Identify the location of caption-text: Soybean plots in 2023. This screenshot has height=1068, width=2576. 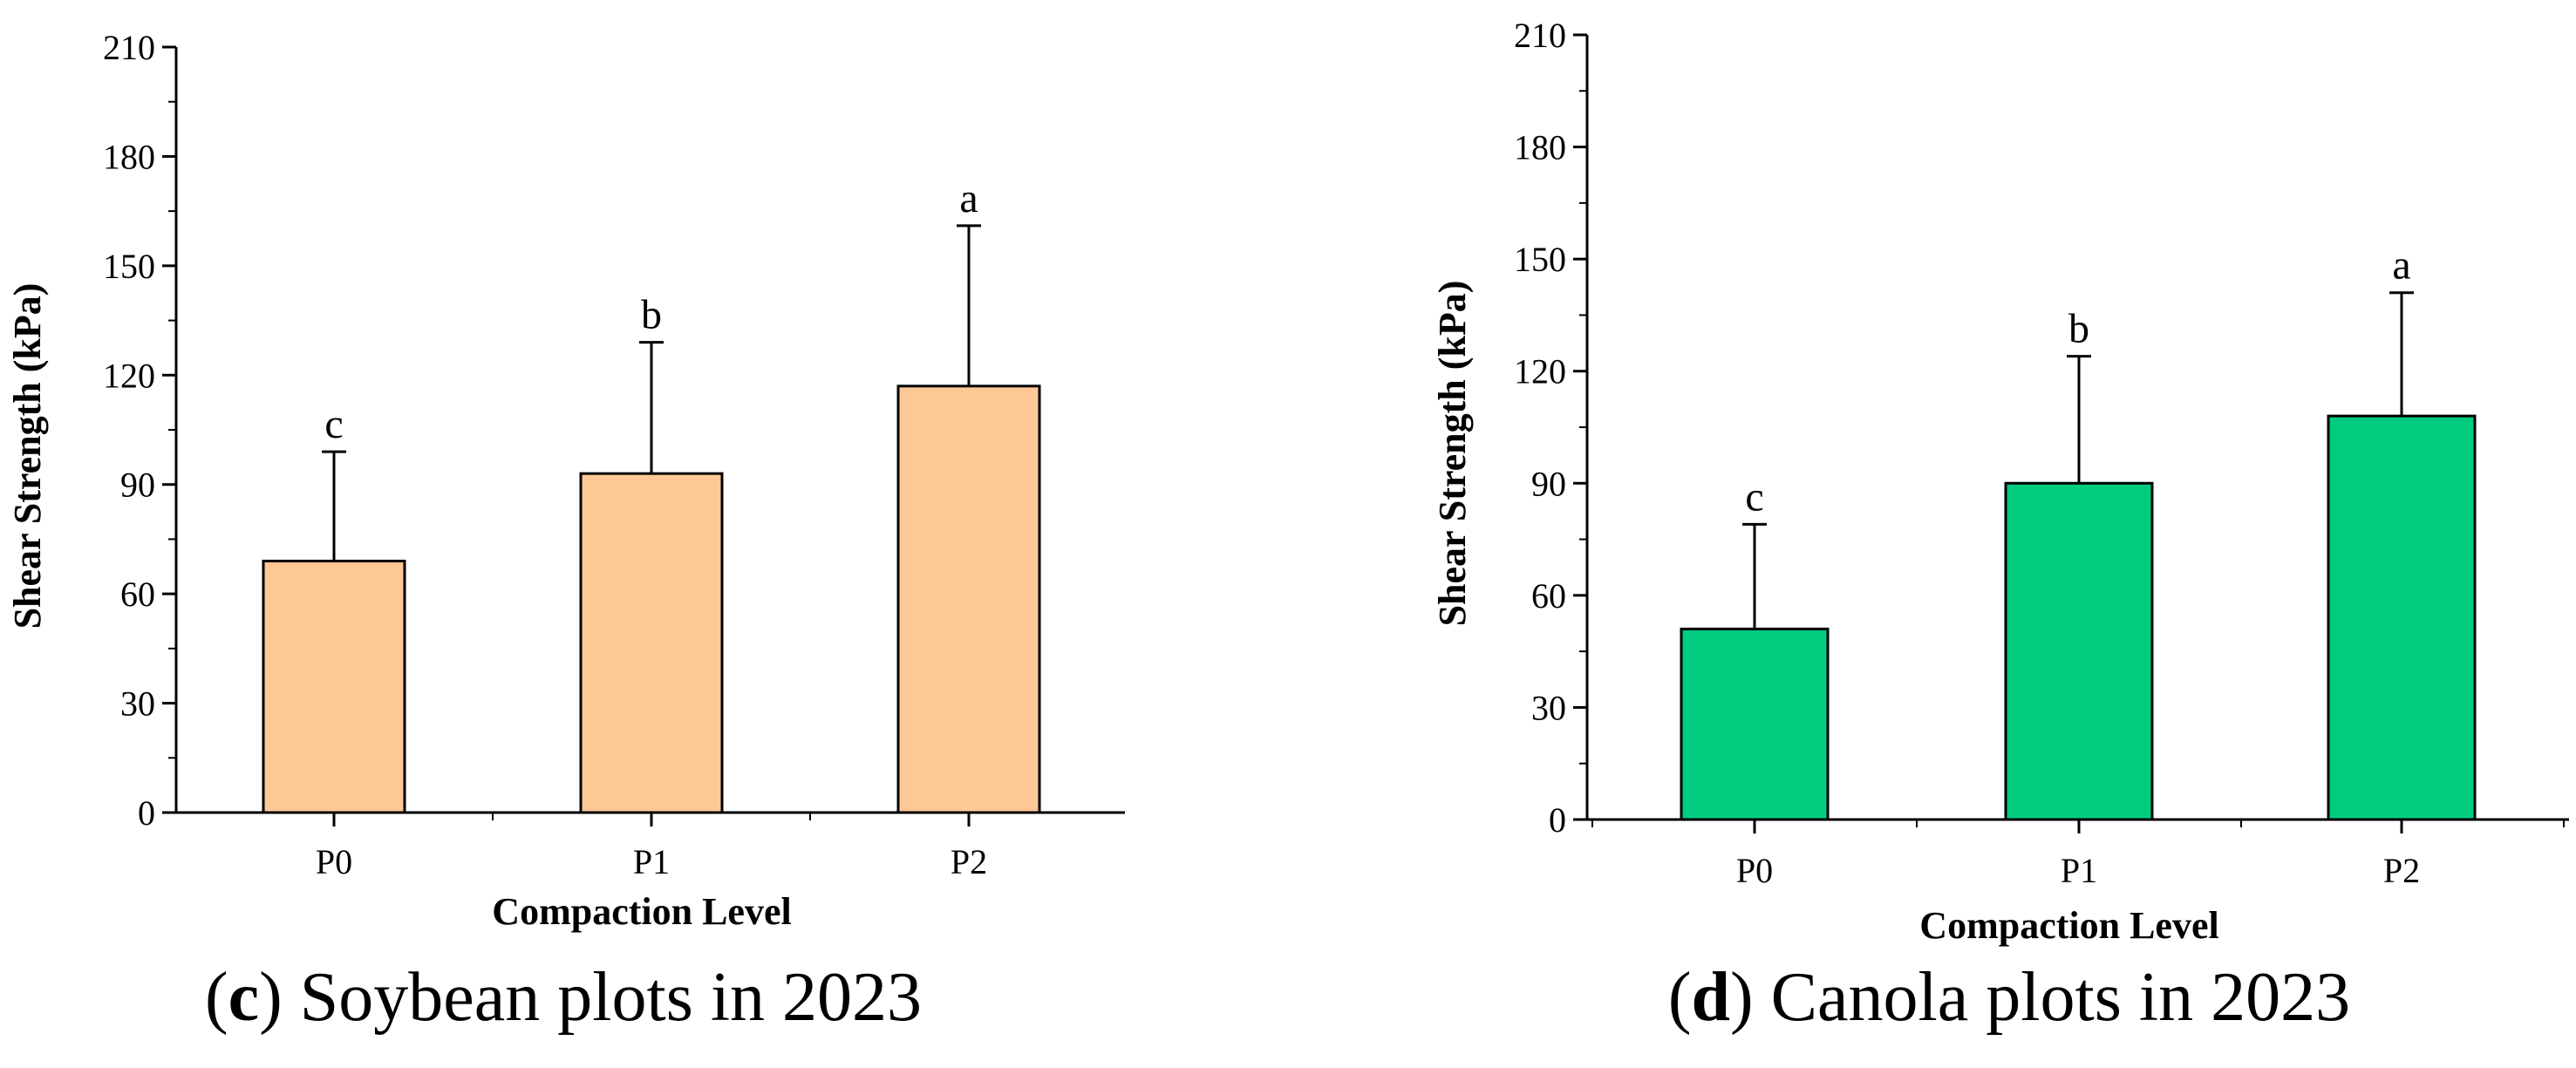
(603, 998).